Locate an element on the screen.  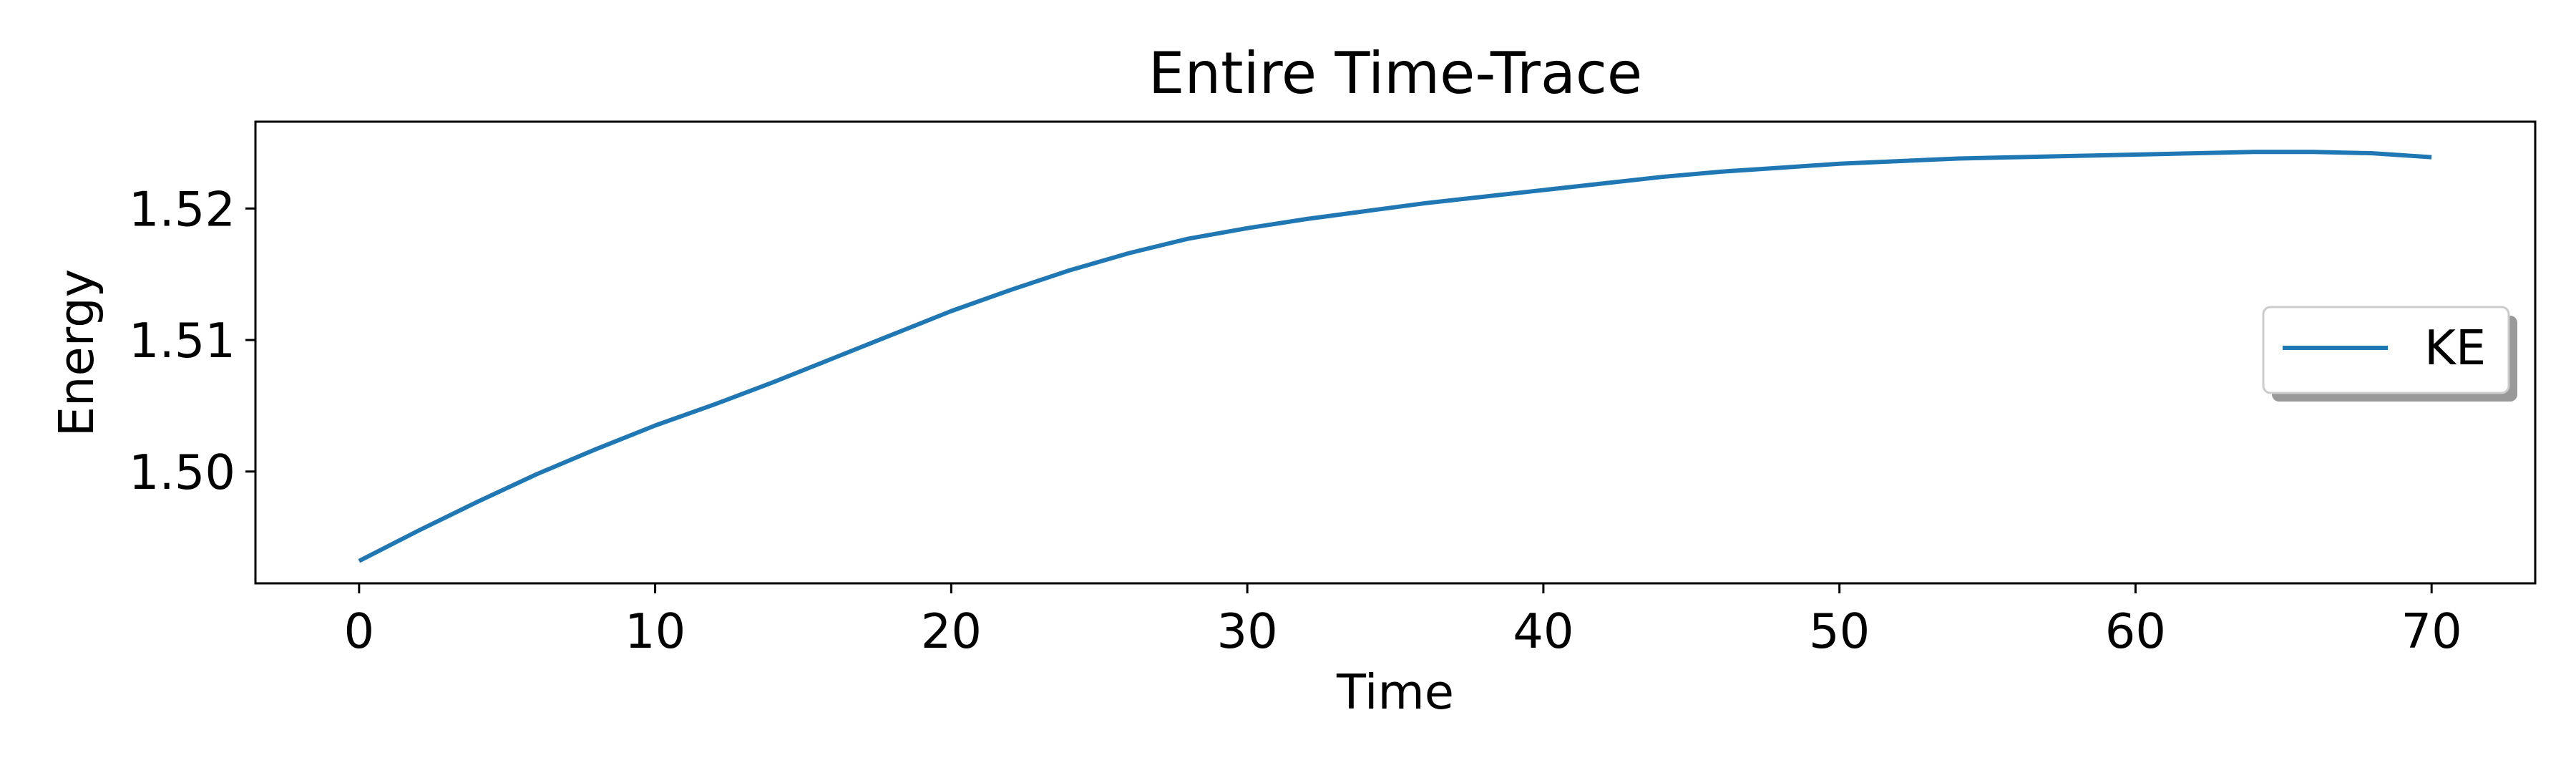
y-tick-label: 1.52 is located at coordinates (182, 209).